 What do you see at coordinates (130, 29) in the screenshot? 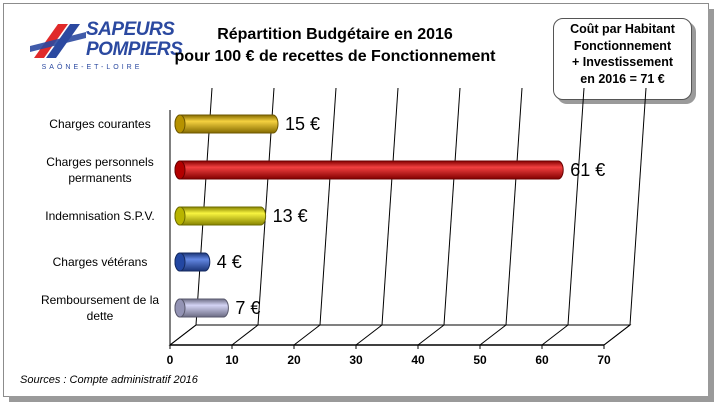
I see `logo-line1: SAPEURS` at bounding box center [130, 29].